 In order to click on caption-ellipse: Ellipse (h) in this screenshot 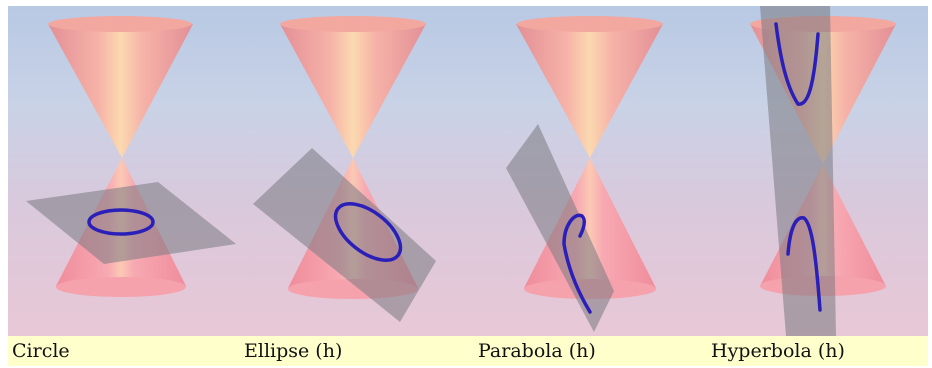, I will do `click(293, 351)`.